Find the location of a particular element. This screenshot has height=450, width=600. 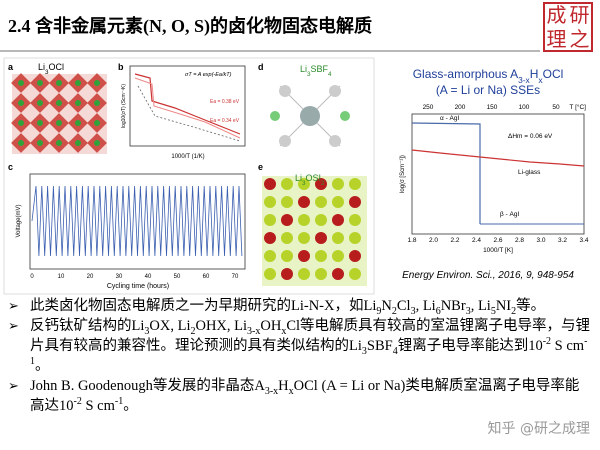

title-rule is located at coordinates (270, 51).